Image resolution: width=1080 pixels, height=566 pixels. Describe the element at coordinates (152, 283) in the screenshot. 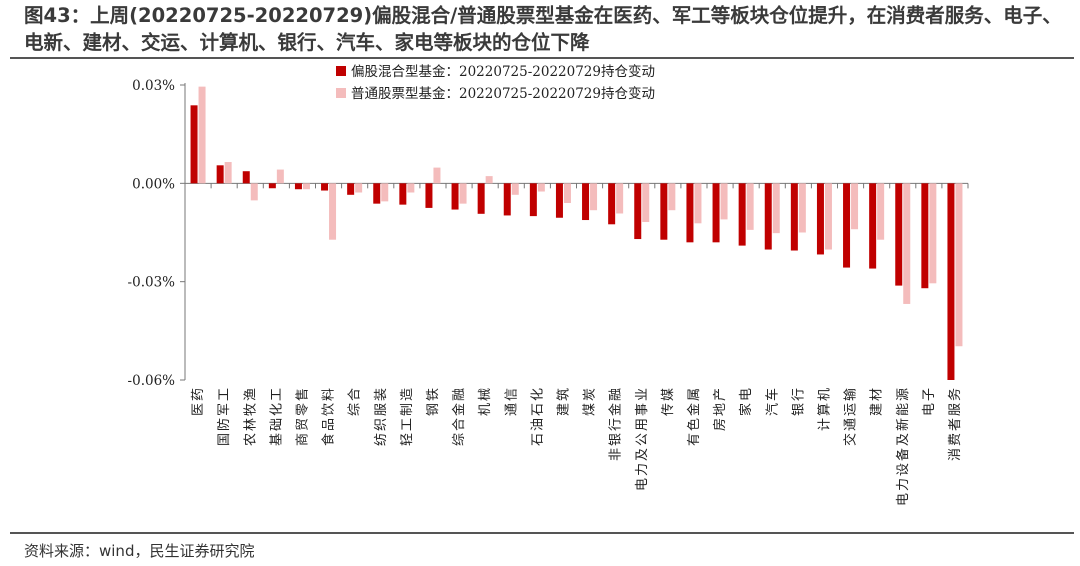

I see `y-tick-label: -0.03%` at that location.